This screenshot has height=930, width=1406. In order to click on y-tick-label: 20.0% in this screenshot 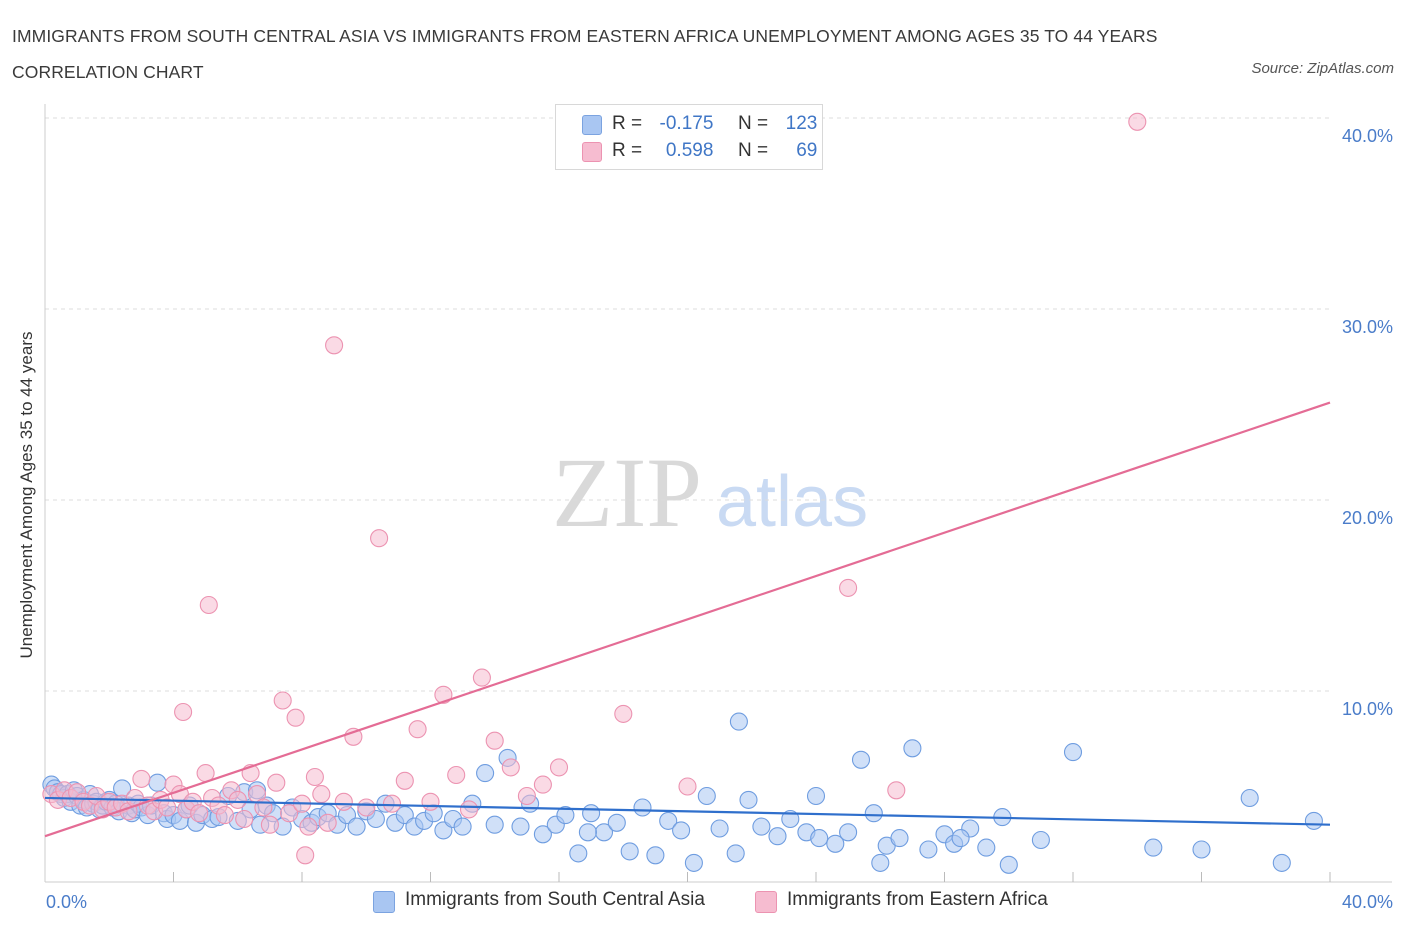, I will do `click(1367, 518)`.